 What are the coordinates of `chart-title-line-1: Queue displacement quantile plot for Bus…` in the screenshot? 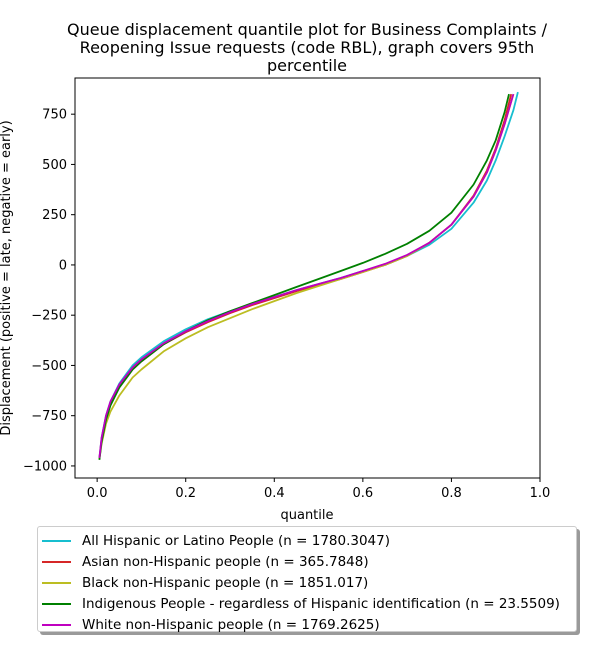 It's located at (307, 29).